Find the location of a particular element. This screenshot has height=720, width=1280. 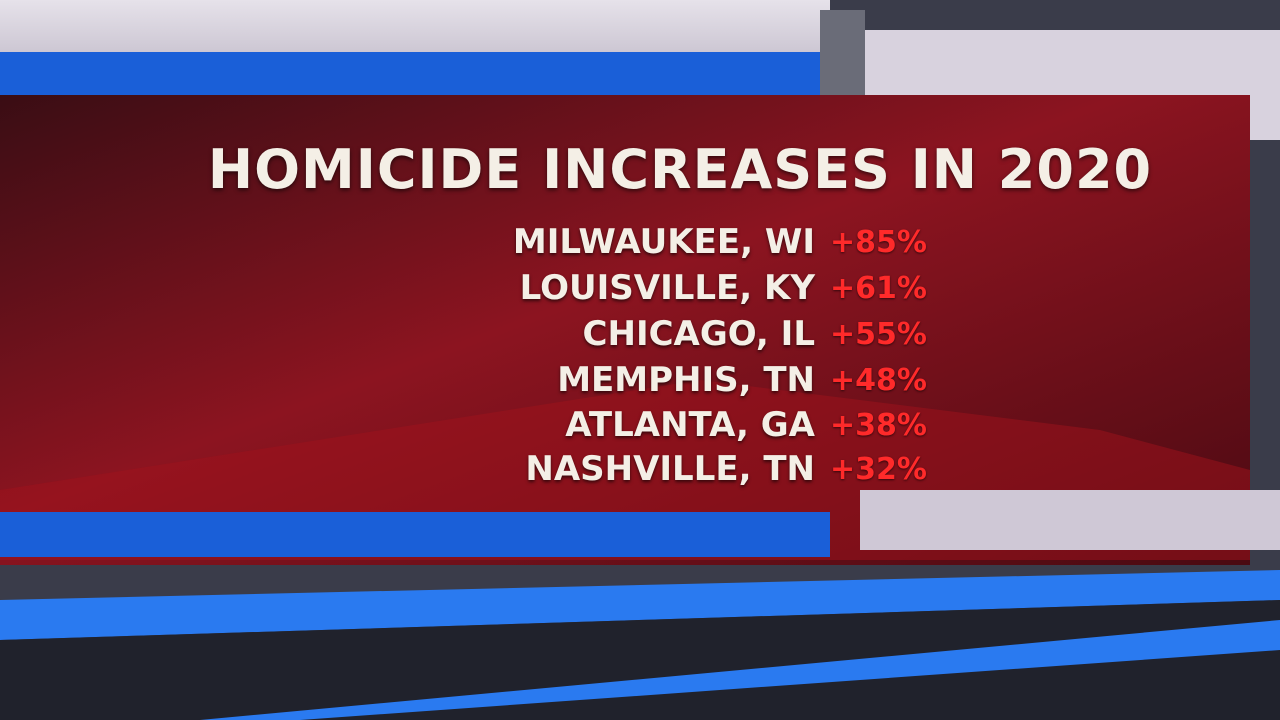

percent-change: +32% is located at coordinates (878, 469).